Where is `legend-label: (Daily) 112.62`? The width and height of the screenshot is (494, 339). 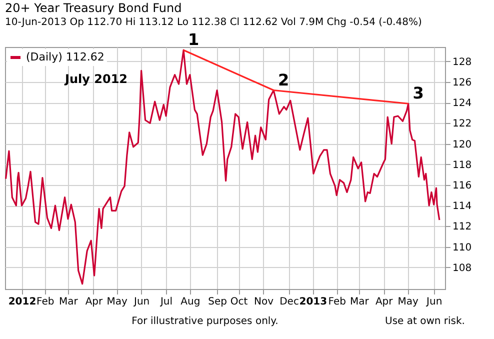
legend-label: (Daily) 112.62 is located at coordinates (65, 57).